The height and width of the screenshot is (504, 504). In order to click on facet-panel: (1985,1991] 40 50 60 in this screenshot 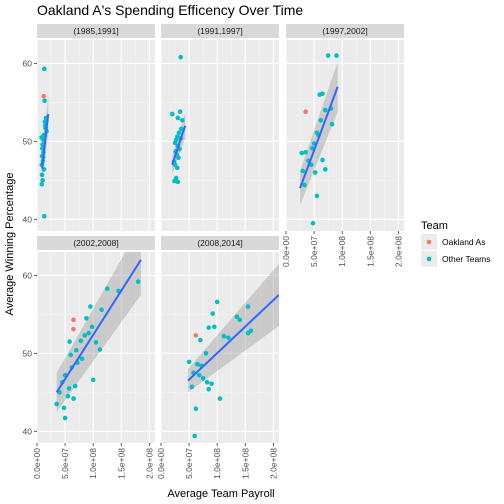, I will do `click(89, 127)`.